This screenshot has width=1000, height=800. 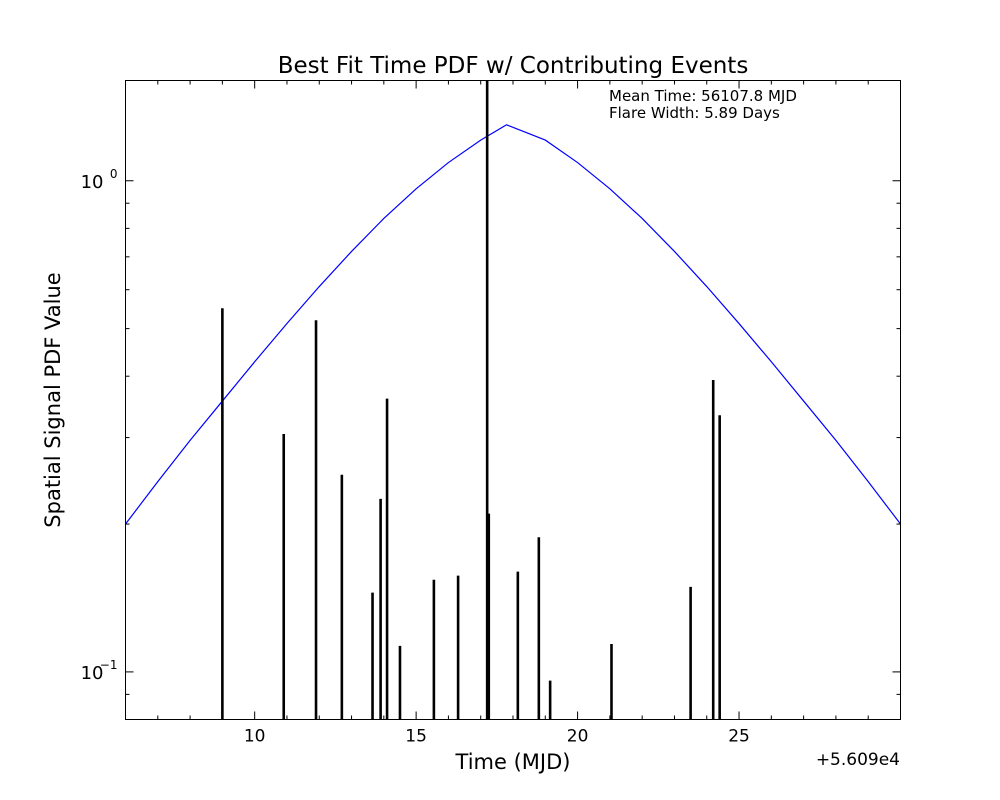 I want to click on x-tick-label: 20, so click(x=578, y=737).